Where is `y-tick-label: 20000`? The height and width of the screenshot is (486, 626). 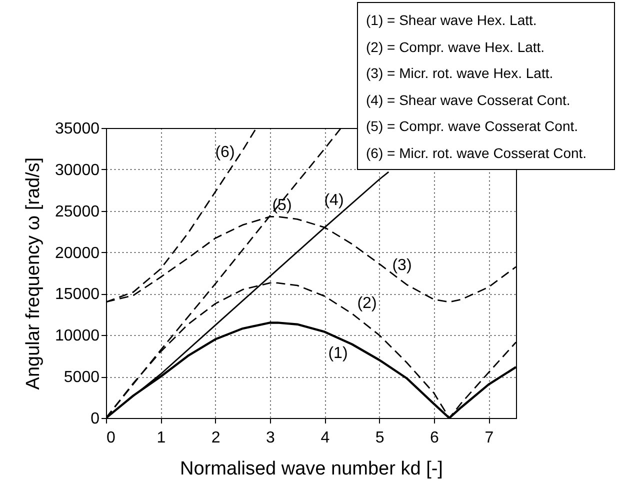 y-tick-label: 20000 is located at coordinates (77, 253).